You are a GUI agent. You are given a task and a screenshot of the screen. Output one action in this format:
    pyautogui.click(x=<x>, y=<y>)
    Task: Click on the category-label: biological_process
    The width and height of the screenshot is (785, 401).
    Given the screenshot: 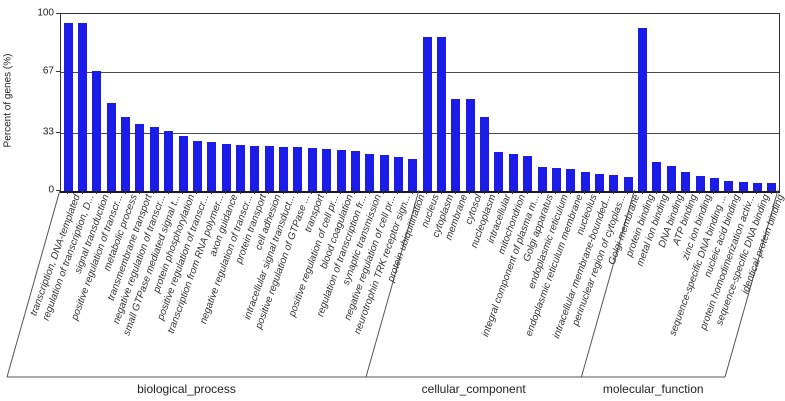 What is the action you would take?
    pyautogui.click(x=186, y=389)
    